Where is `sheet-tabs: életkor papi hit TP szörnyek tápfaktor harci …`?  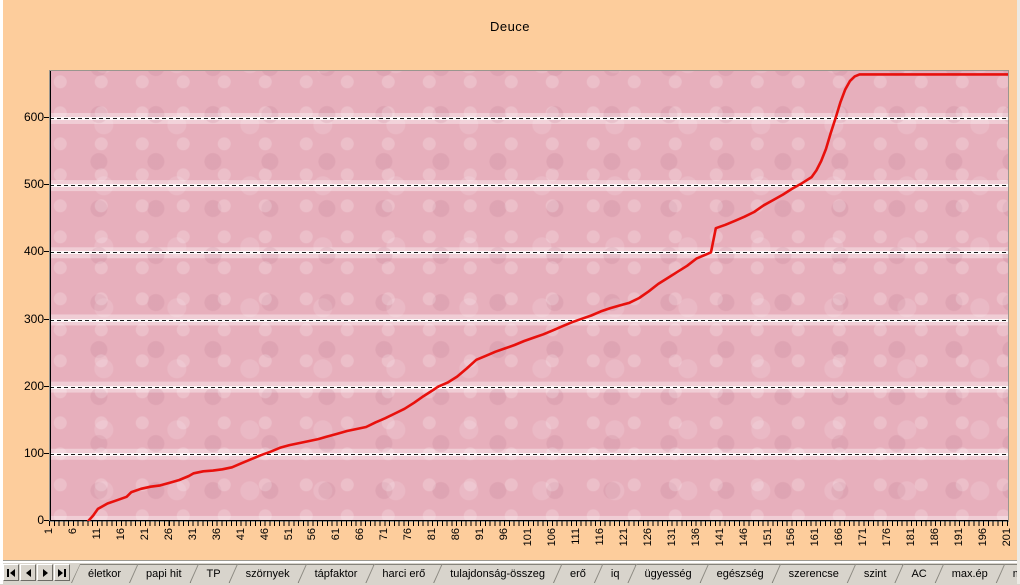
sheet-tabs: életkor papi hit TP szörnyek tápfaktor harci … is located at coordinates (550, 572).